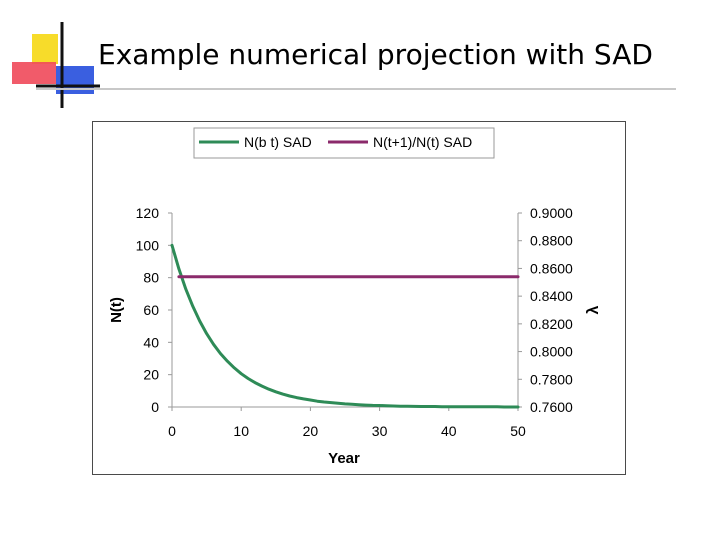  I want to click on legend-label-2: N(t+1)/N(t) SAD, so click(422, 142).